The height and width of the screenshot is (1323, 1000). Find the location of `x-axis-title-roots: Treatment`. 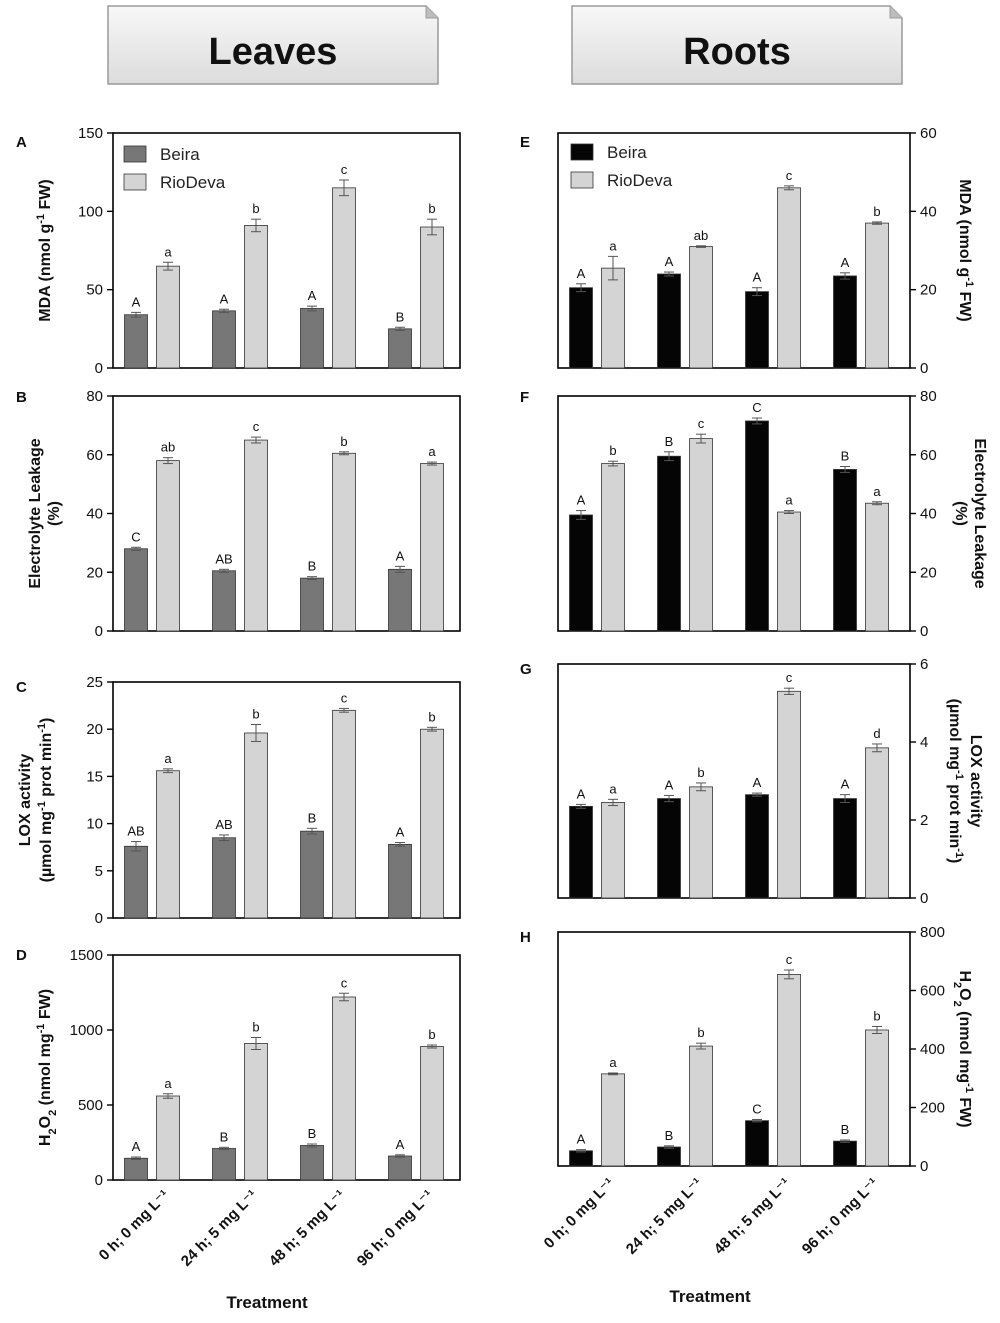

x-axis-title-roots: Treatment is located at coordinates (710, 1296).